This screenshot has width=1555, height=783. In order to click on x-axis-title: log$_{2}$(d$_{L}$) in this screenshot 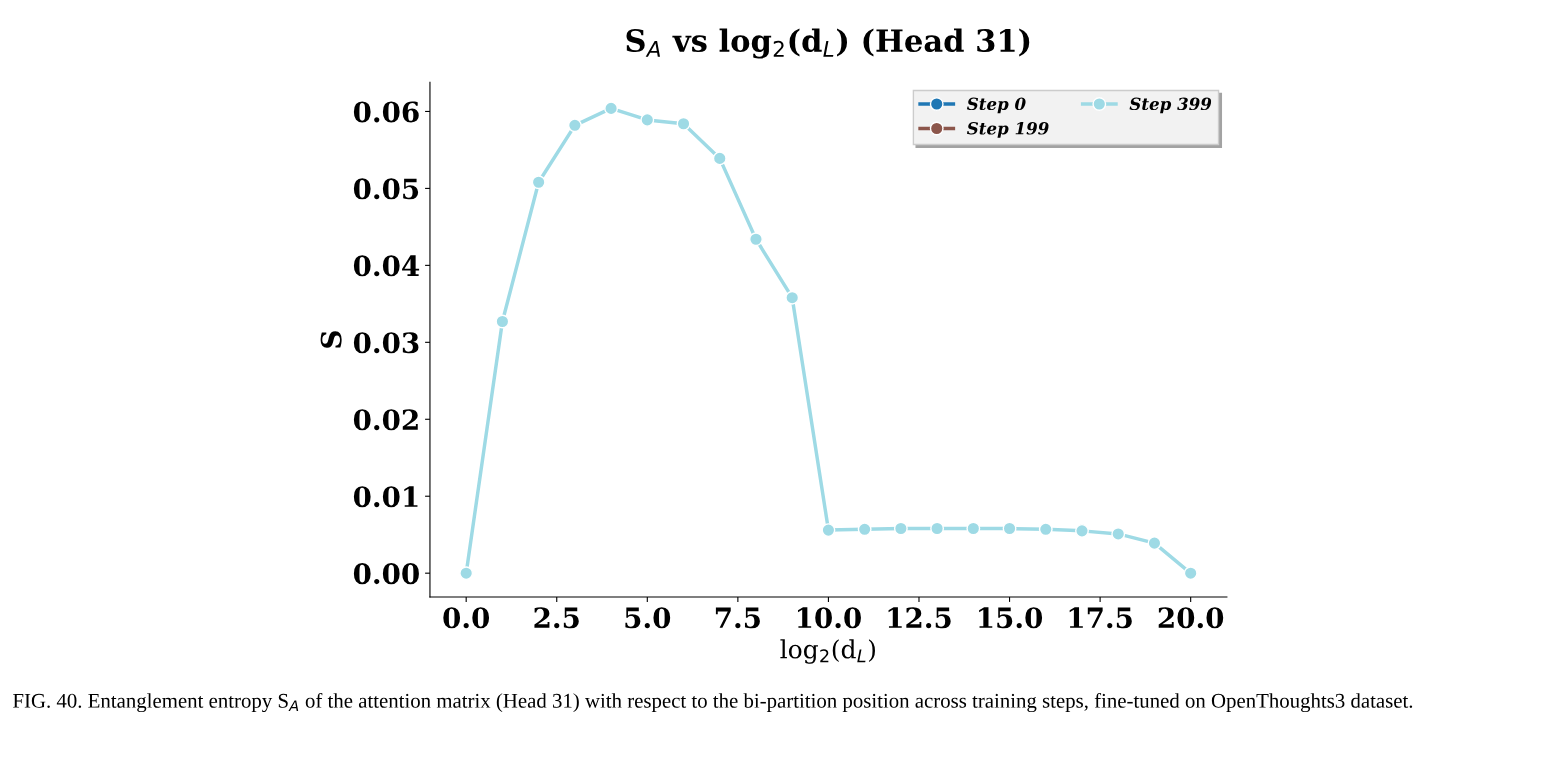, I will do `click(827, 651)`.